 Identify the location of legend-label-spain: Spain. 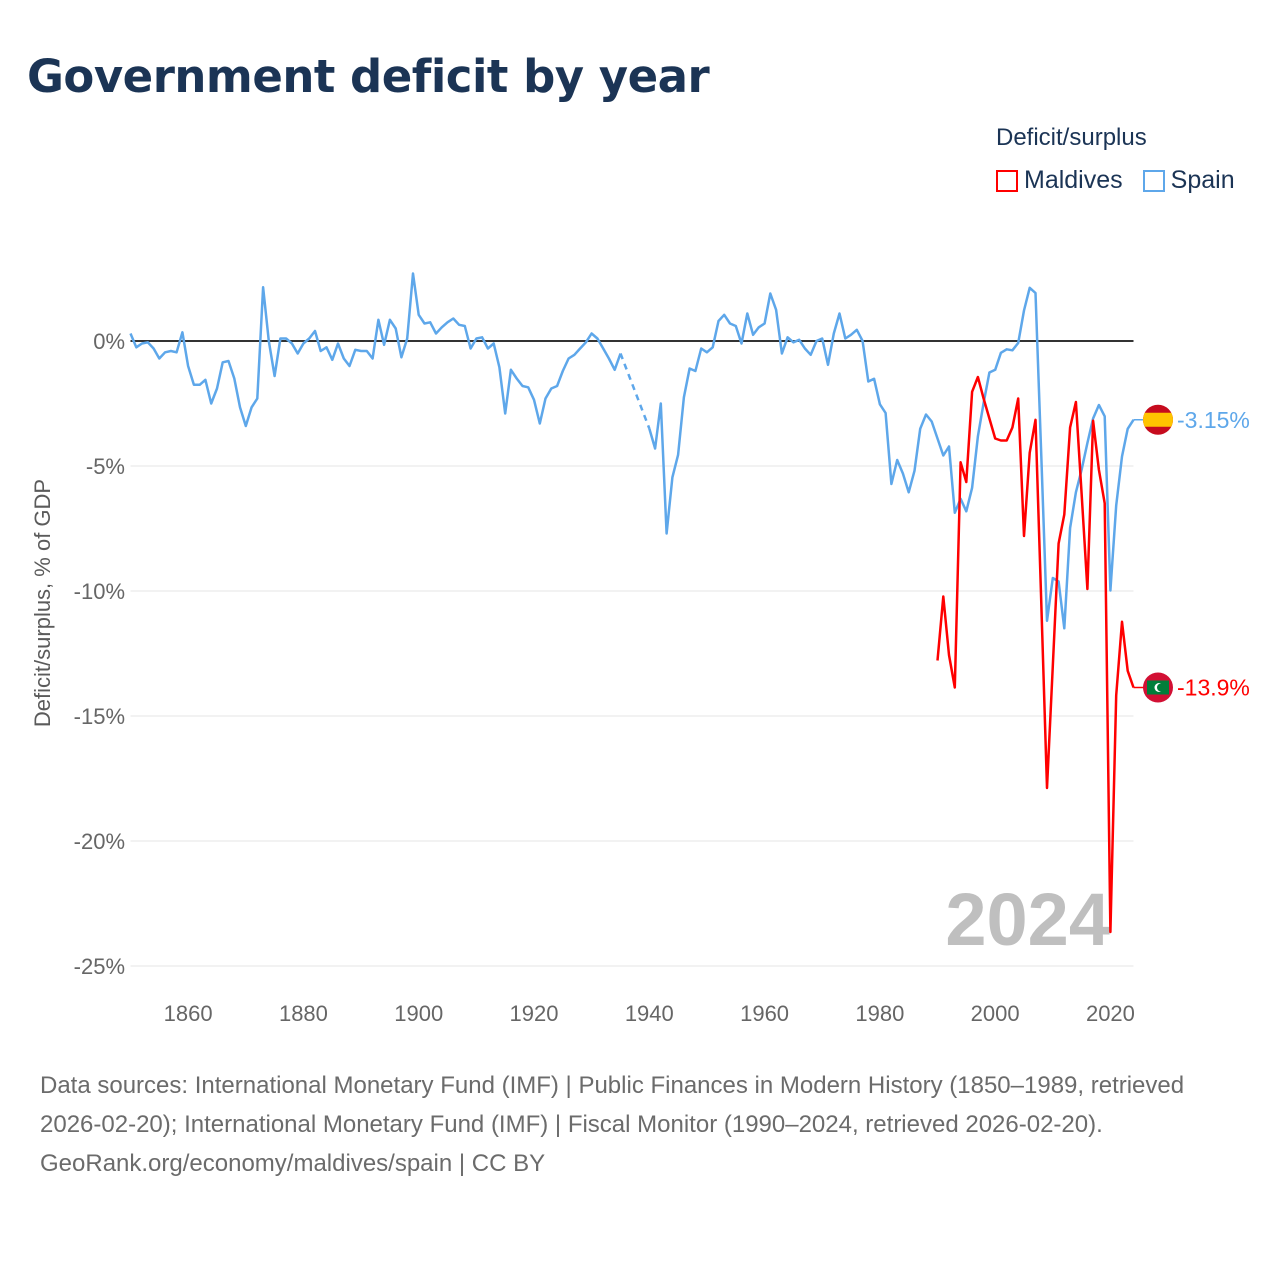
(1202, 180).